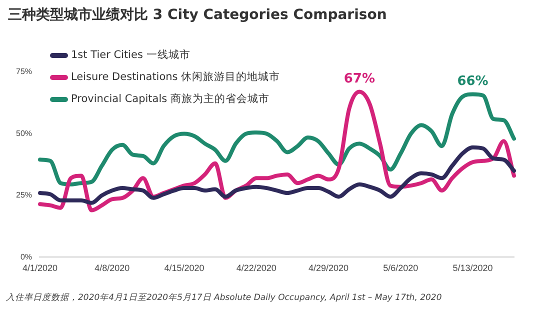 The image size is (554, 321). Describe the element at coordinates (184, 268) in the screenshot. I see `x-tick-label: 4/15/2020` at that location.